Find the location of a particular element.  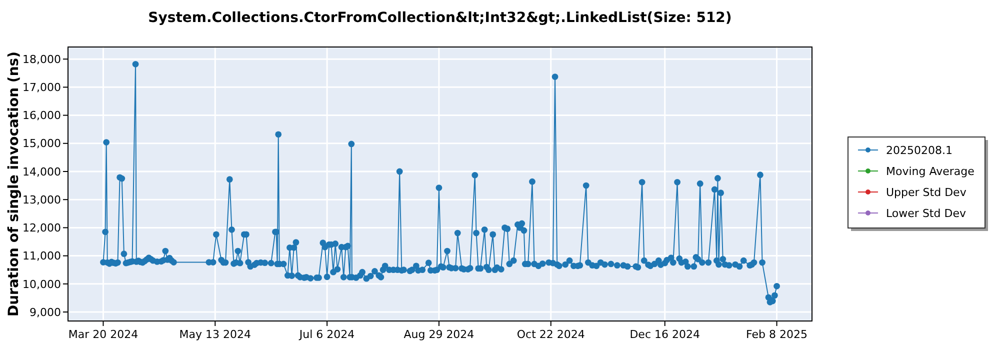

y-tick-label: 9,000 is located at coordinates (45, 312).